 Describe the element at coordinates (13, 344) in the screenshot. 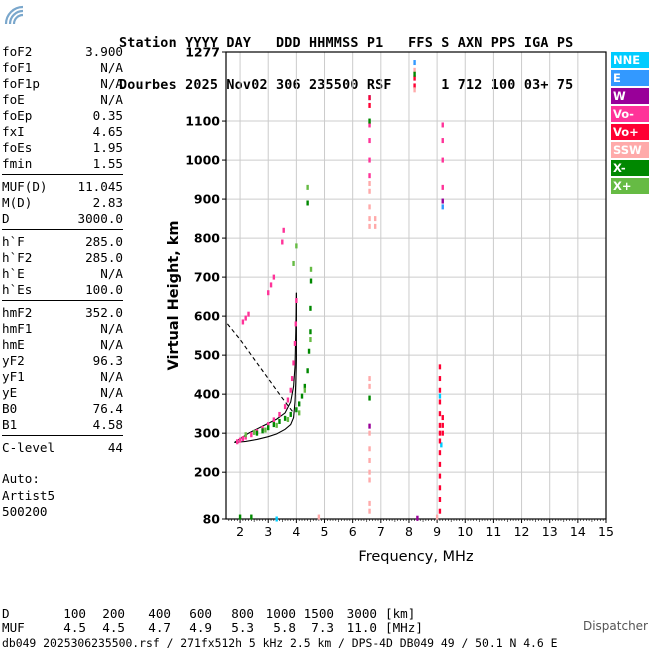

I see `param-name: hmE` at that location.